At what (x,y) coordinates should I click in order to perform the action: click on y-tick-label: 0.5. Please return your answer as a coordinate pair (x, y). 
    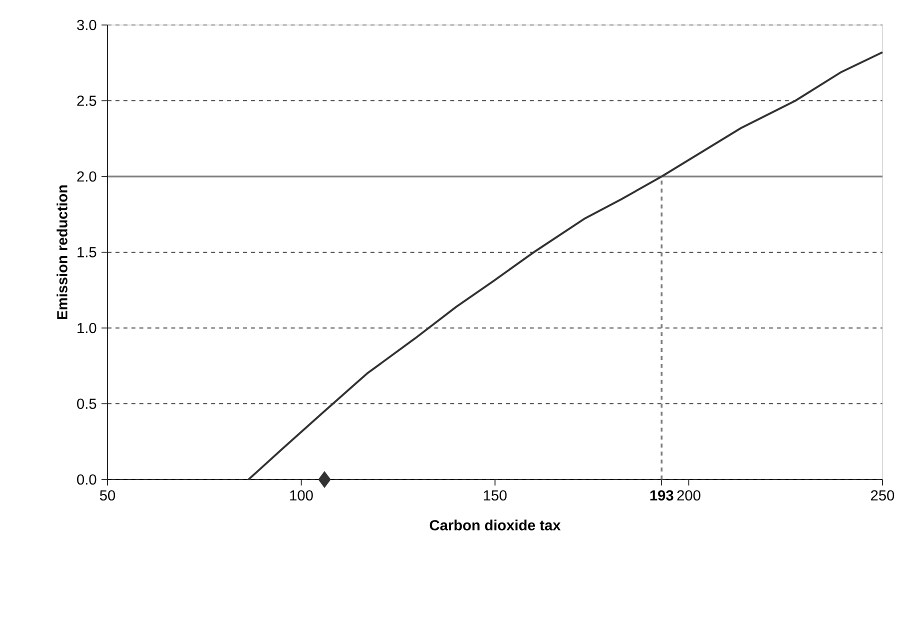
    Looking at the image, I should click on (86, 403).